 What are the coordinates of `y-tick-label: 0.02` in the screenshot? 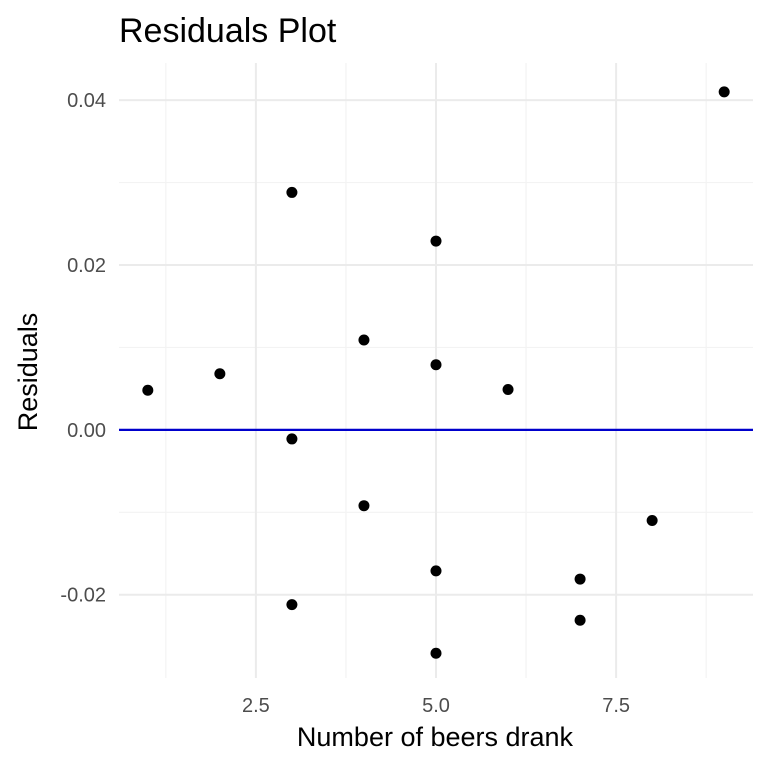 It's located at (86, 266).